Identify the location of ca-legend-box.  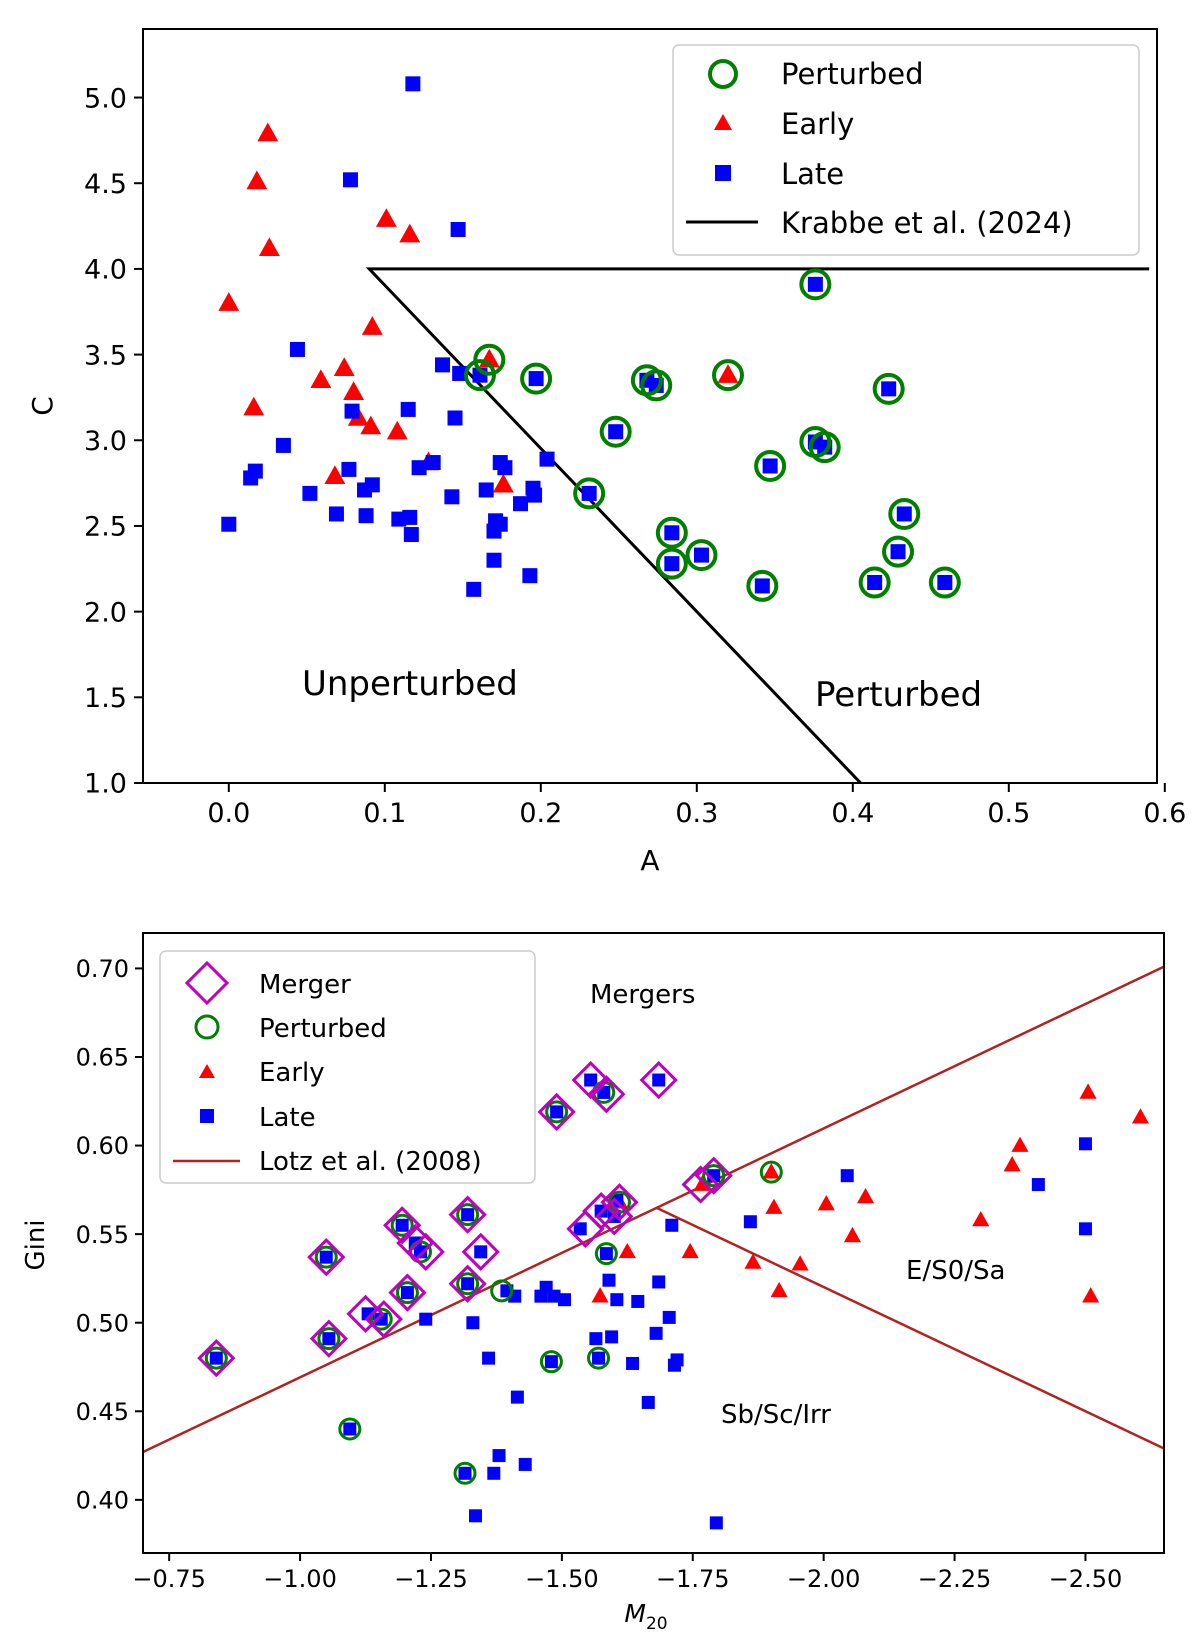
(906, 150).